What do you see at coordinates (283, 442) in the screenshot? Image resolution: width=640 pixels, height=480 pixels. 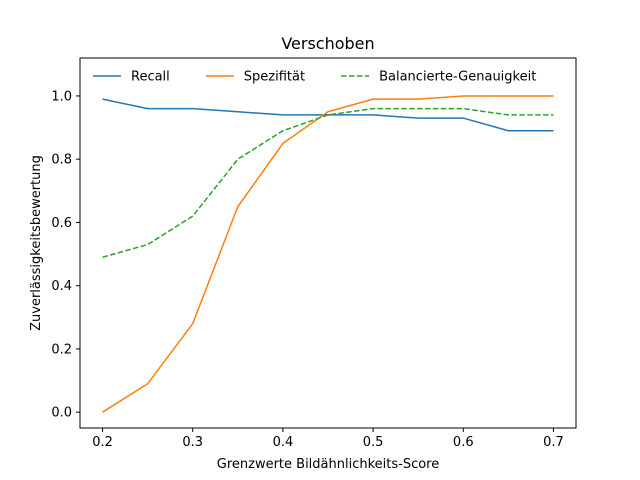 I see `x-tick-label: 0.4` at bounding box center [283, 442].